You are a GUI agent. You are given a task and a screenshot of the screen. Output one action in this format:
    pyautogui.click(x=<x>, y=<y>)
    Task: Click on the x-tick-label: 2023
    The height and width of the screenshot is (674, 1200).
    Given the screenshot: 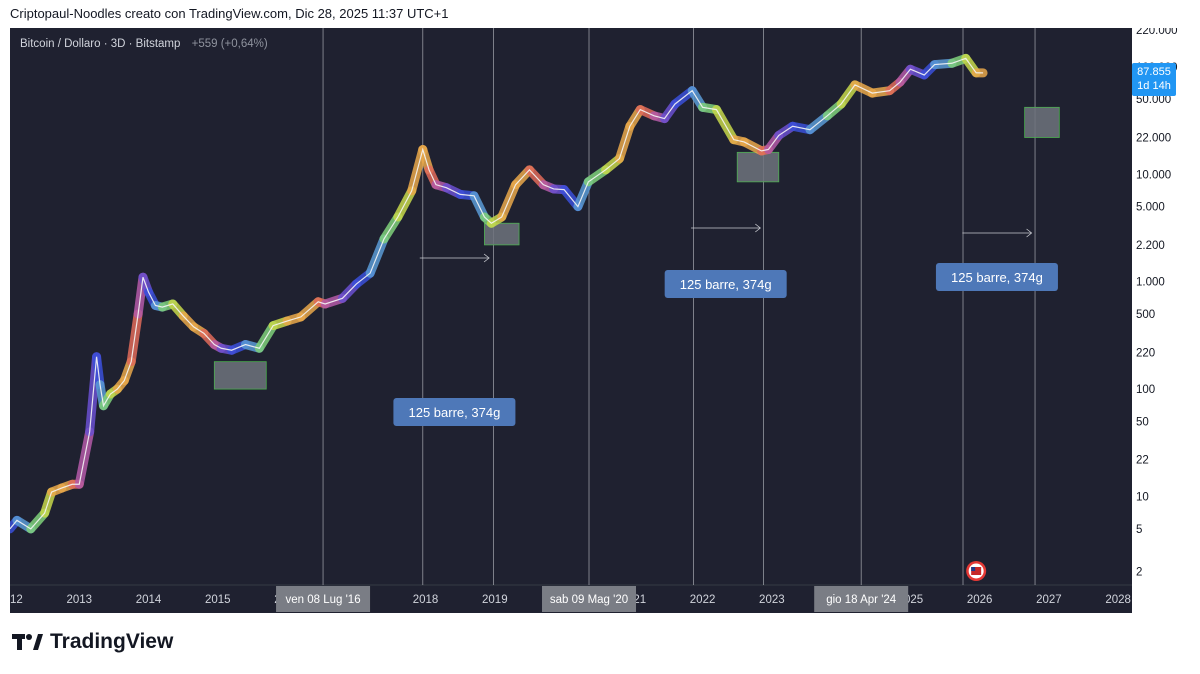 What is the action you would take?
    pyautogui.click(x=772, y=600)
    